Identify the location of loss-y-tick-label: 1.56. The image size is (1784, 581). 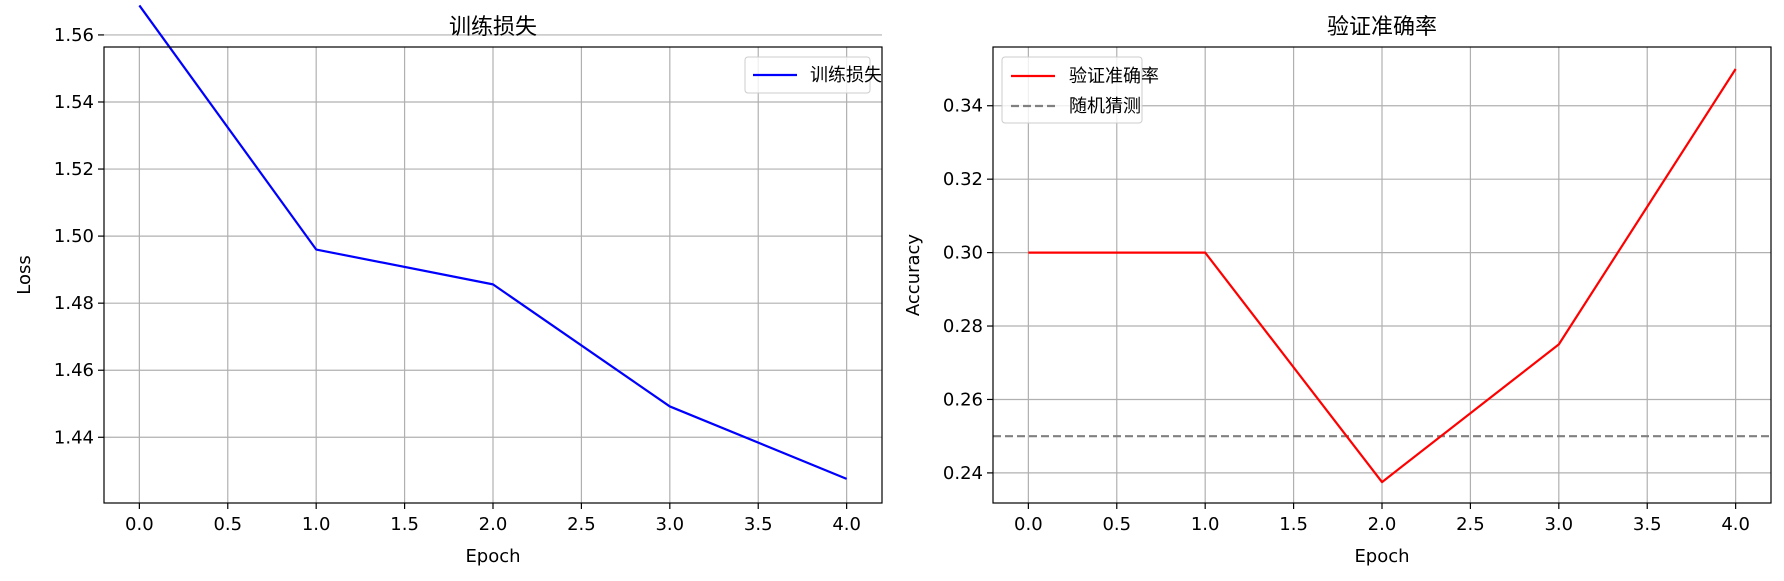
(74, 35).